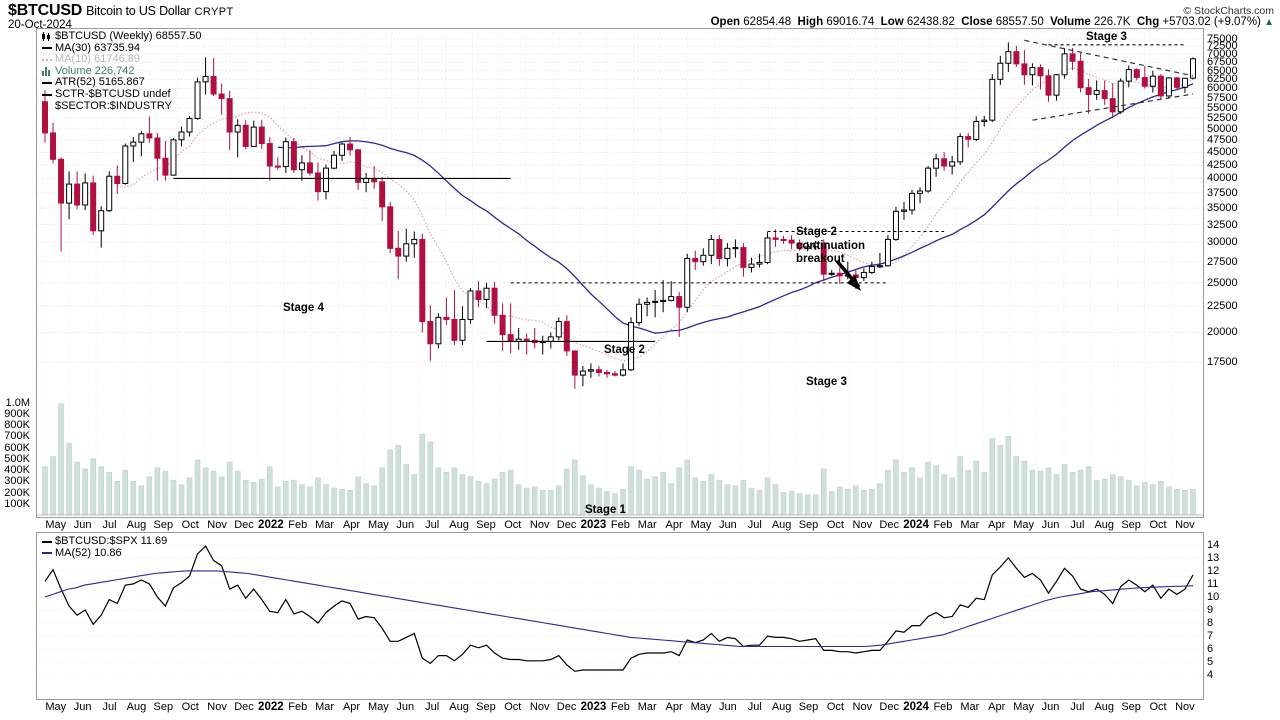 Image resolution: width=1280 pixels, height=720 pixels. Describe the element at coordinates (1211, 22) in the screenshot. I see `chg-value: +5703.02 (+9.07%)` at that location.